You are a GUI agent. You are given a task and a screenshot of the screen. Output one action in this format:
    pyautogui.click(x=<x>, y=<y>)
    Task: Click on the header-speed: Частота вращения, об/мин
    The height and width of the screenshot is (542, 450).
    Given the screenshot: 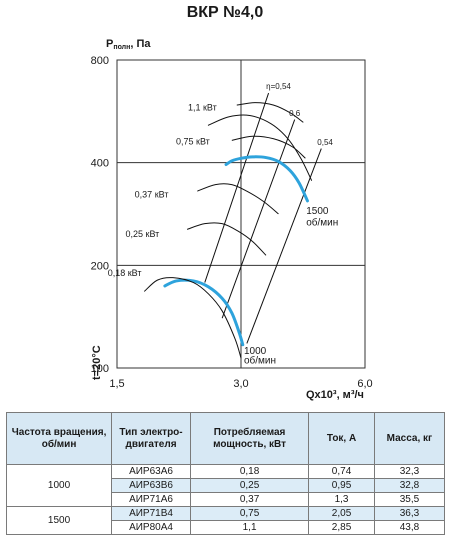 What is the action you would take?
    pyautogui.click(x=59, y=438)
    